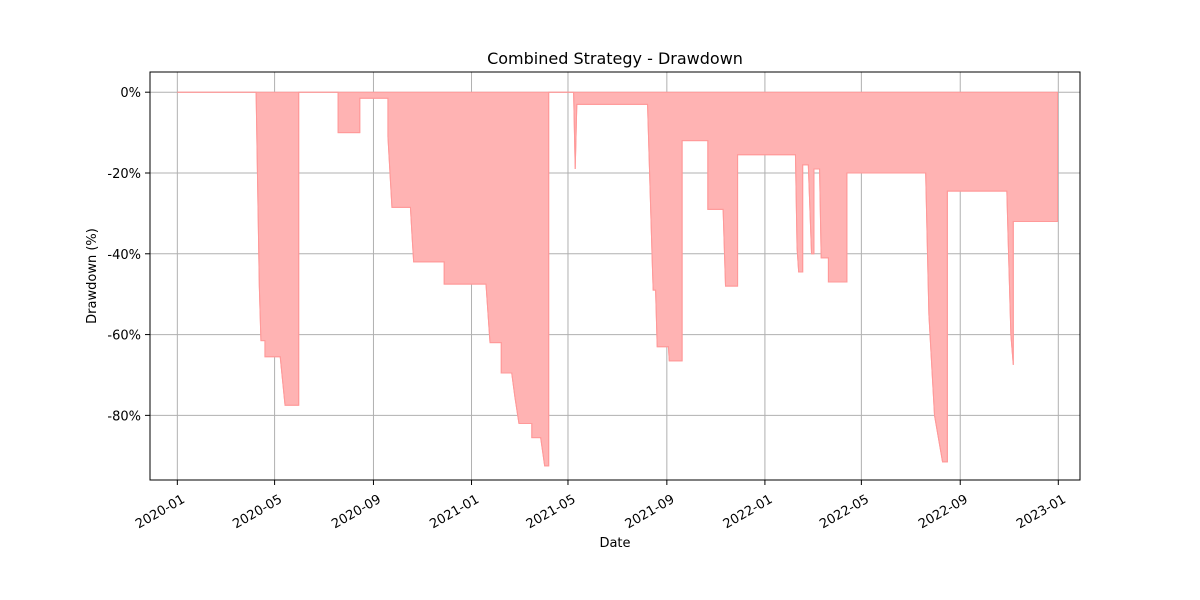 The height and width of the screenshot is (600, 1200). Describe the element at coordinates (124, 174) in the screenshot. I see `y-tick-label: -20%` at that location.